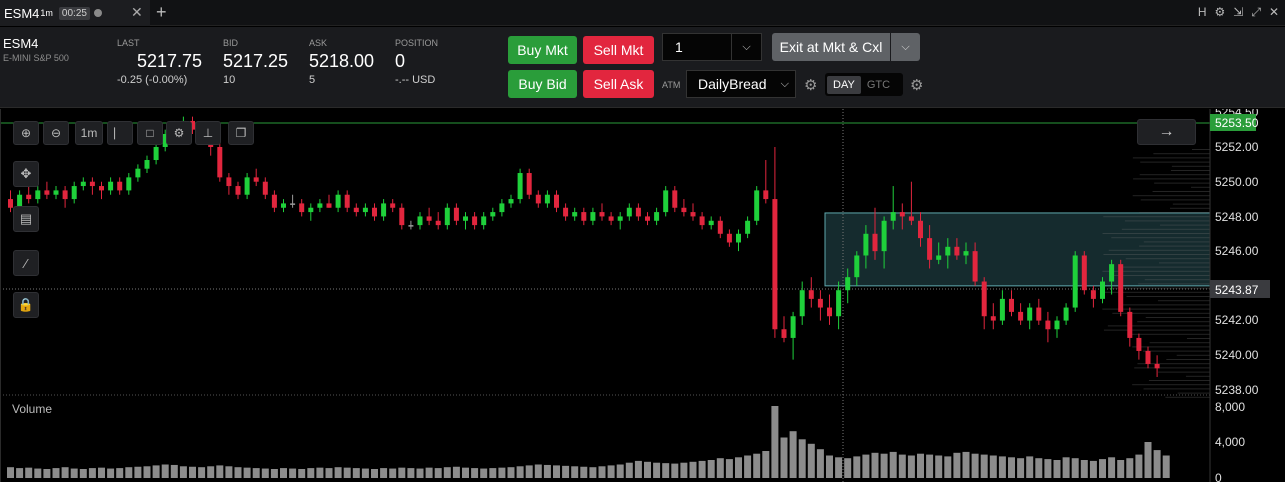 The width and height of the screenshot is (1285, 482). What do you see at coordinates (120, 133) in the screenshot?
I see `chart-type-icon: ⎸` at bounding box center [120, 133].